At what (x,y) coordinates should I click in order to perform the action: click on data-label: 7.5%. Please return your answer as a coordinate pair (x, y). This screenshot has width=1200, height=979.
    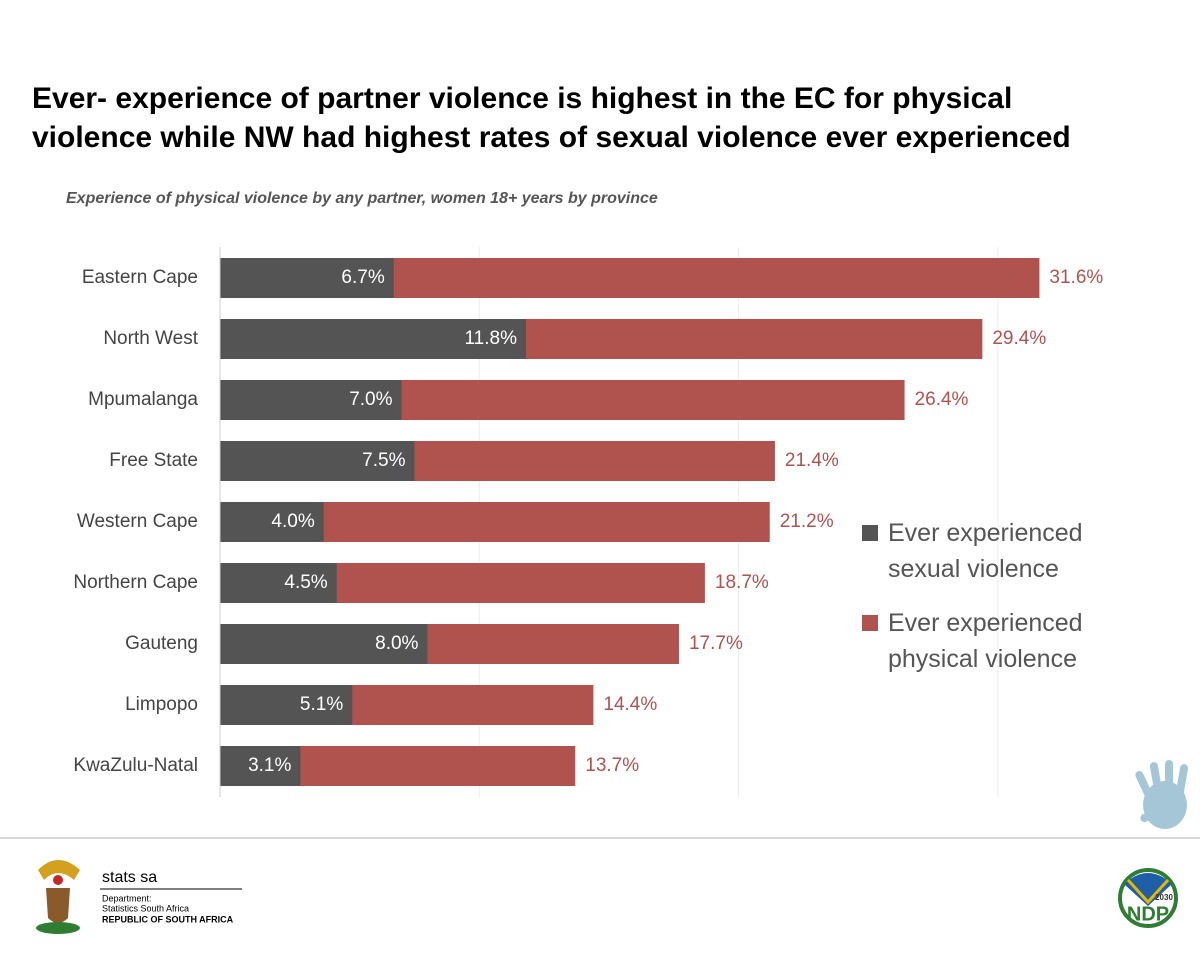
    Looking at the image, I should click on (383, 460).